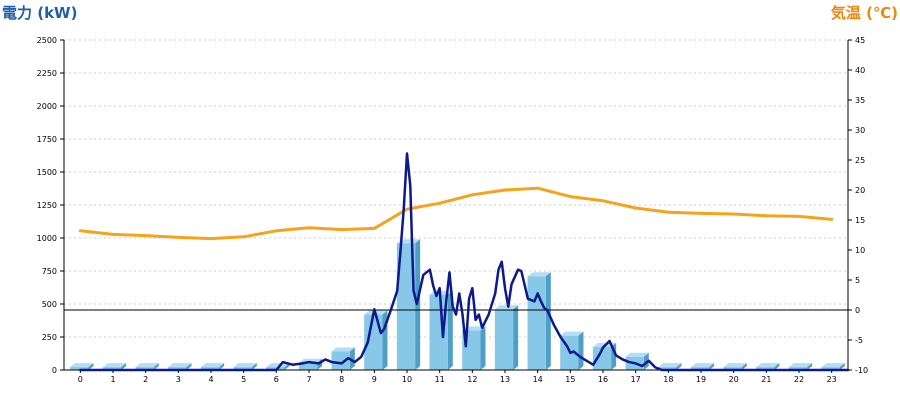 The height and width of the screenshot is (400, 900). What do you see at coordinates (341, 379) in the screenshot?
I see `x-tick-label: 8` at bounding box center [341, 379].